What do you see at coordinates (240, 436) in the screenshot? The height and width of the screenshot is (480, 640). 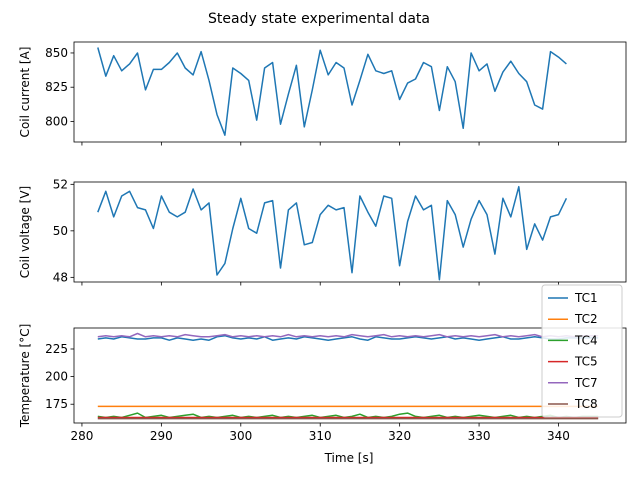 I see `x-tick-label: 300` at bounding box center [240, 436].